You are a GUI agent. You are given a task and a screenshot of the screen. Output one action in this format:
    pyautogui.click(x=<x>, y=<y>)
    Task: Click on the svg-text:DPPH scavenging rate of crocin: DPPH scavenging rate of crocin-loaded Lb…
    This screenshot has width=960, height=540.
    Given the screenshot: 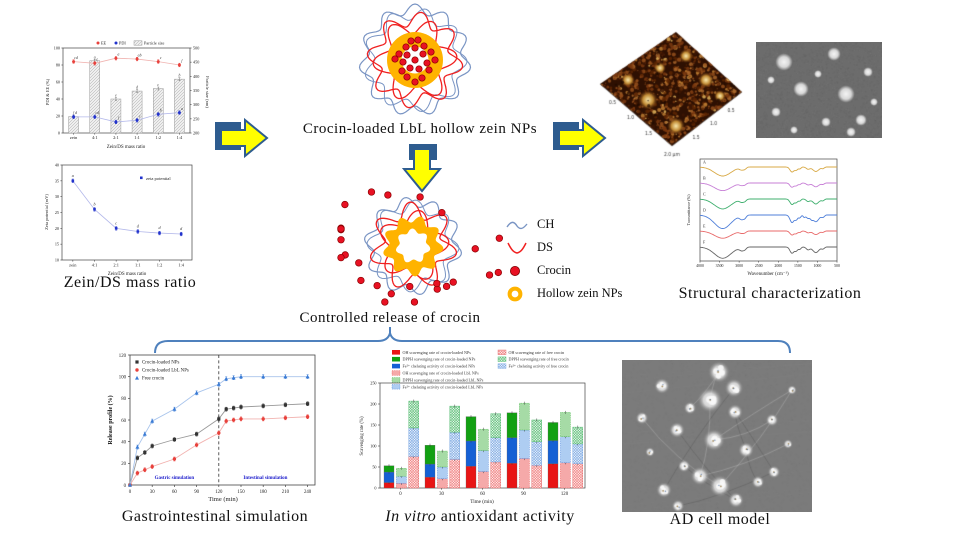 What is the action you would take?
    pyautogui.click(x=443, y=379)
    